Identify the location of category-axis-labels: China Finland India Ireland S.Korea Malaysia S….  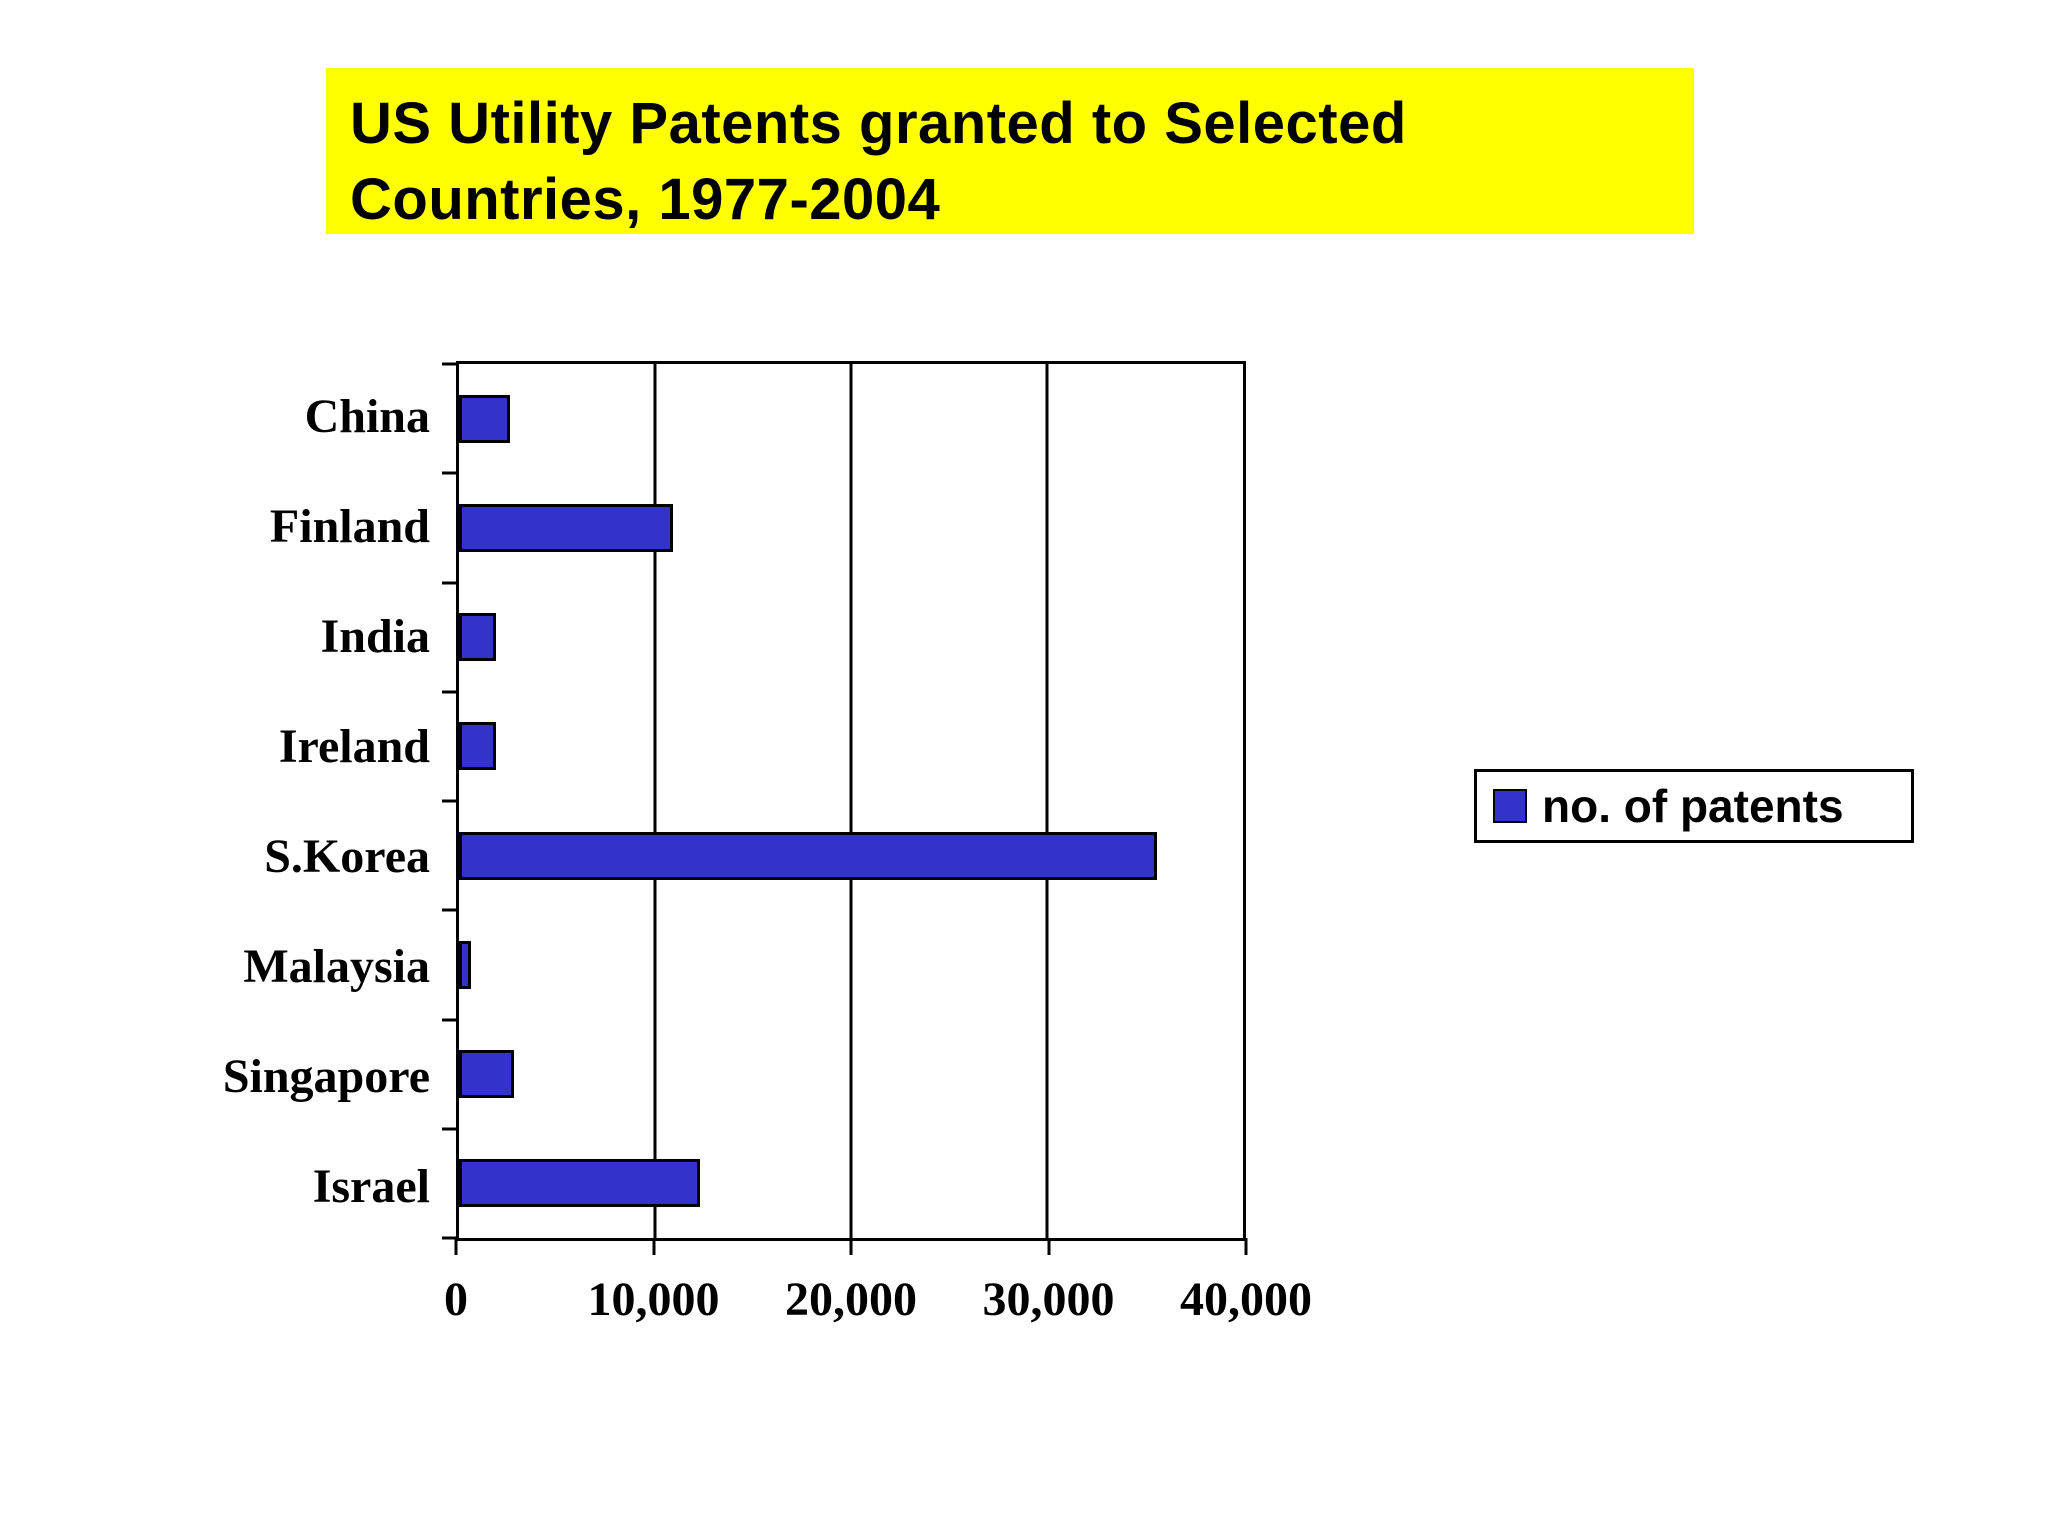
(222, 801).